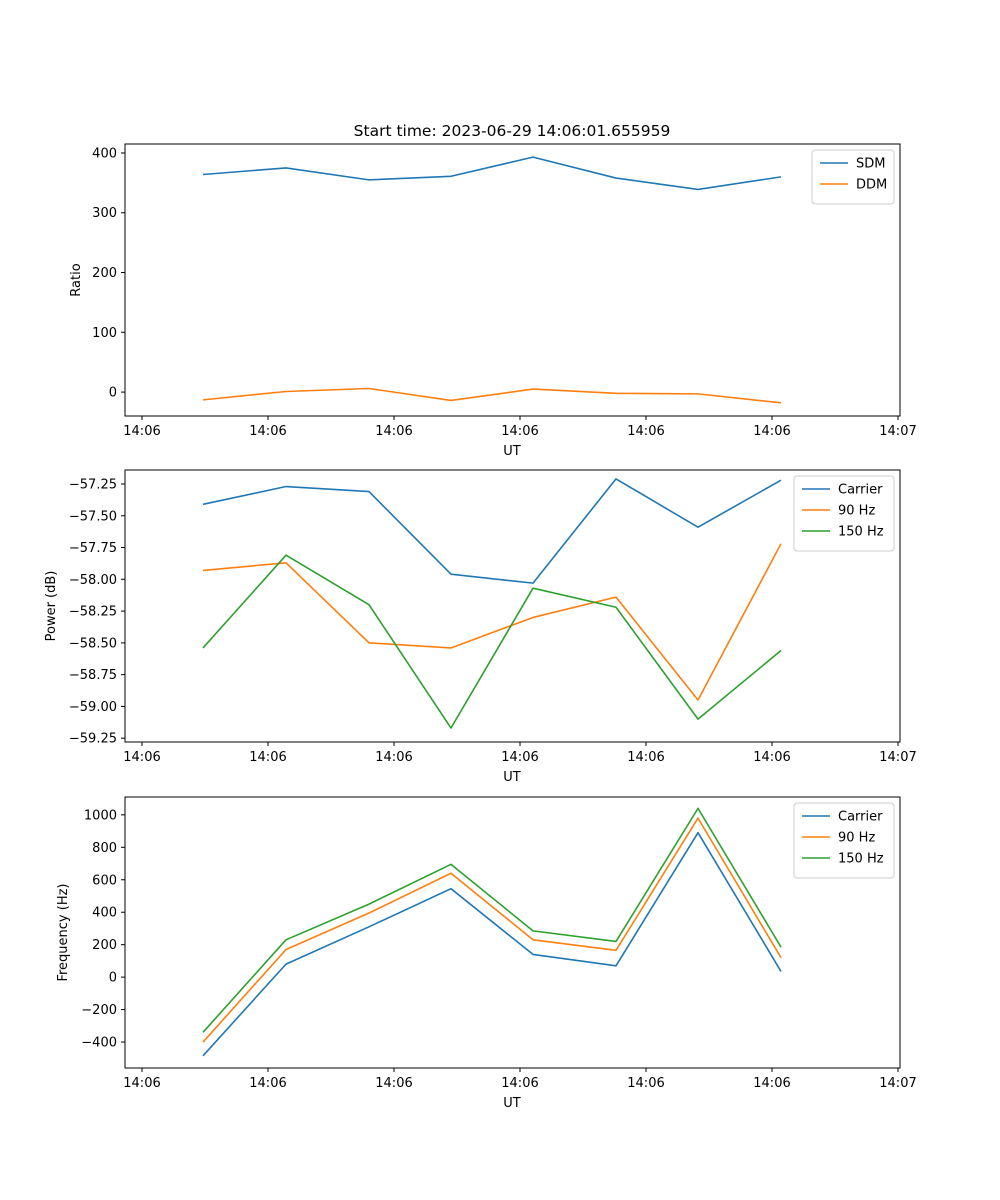 Image resolution: width=1000 pixels, height=1200 pixels. I want to click on y-tick-label: −59.25, so click(93, 739).